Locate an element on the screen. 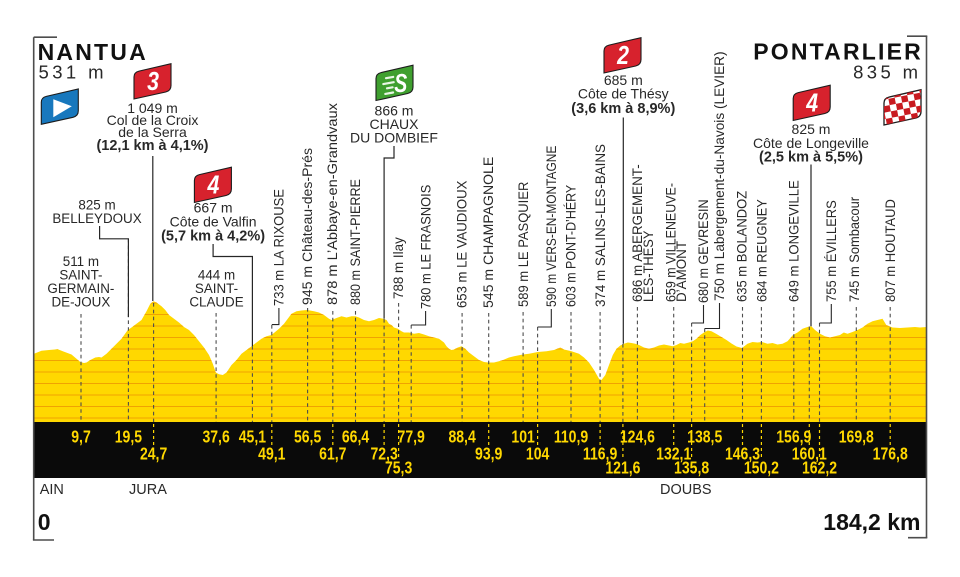  svg-text: 9,7 is located at coordinates (81, 437).